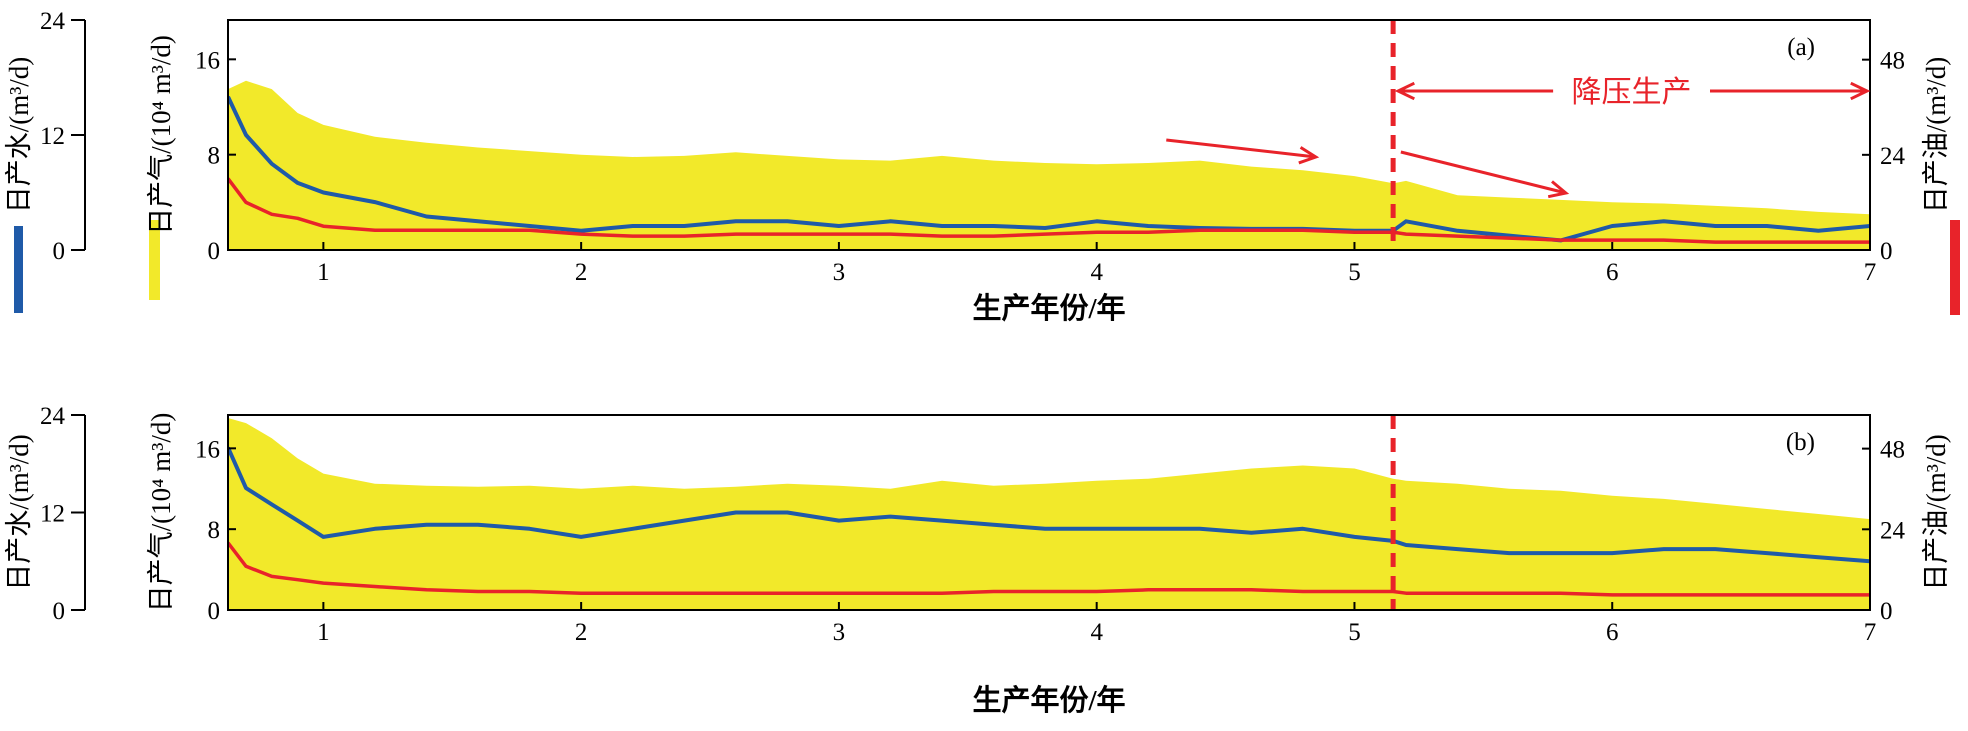 The width and height of the screenshot is (1968, 731). I want to click on oil-color-key, so click(1955, 267).